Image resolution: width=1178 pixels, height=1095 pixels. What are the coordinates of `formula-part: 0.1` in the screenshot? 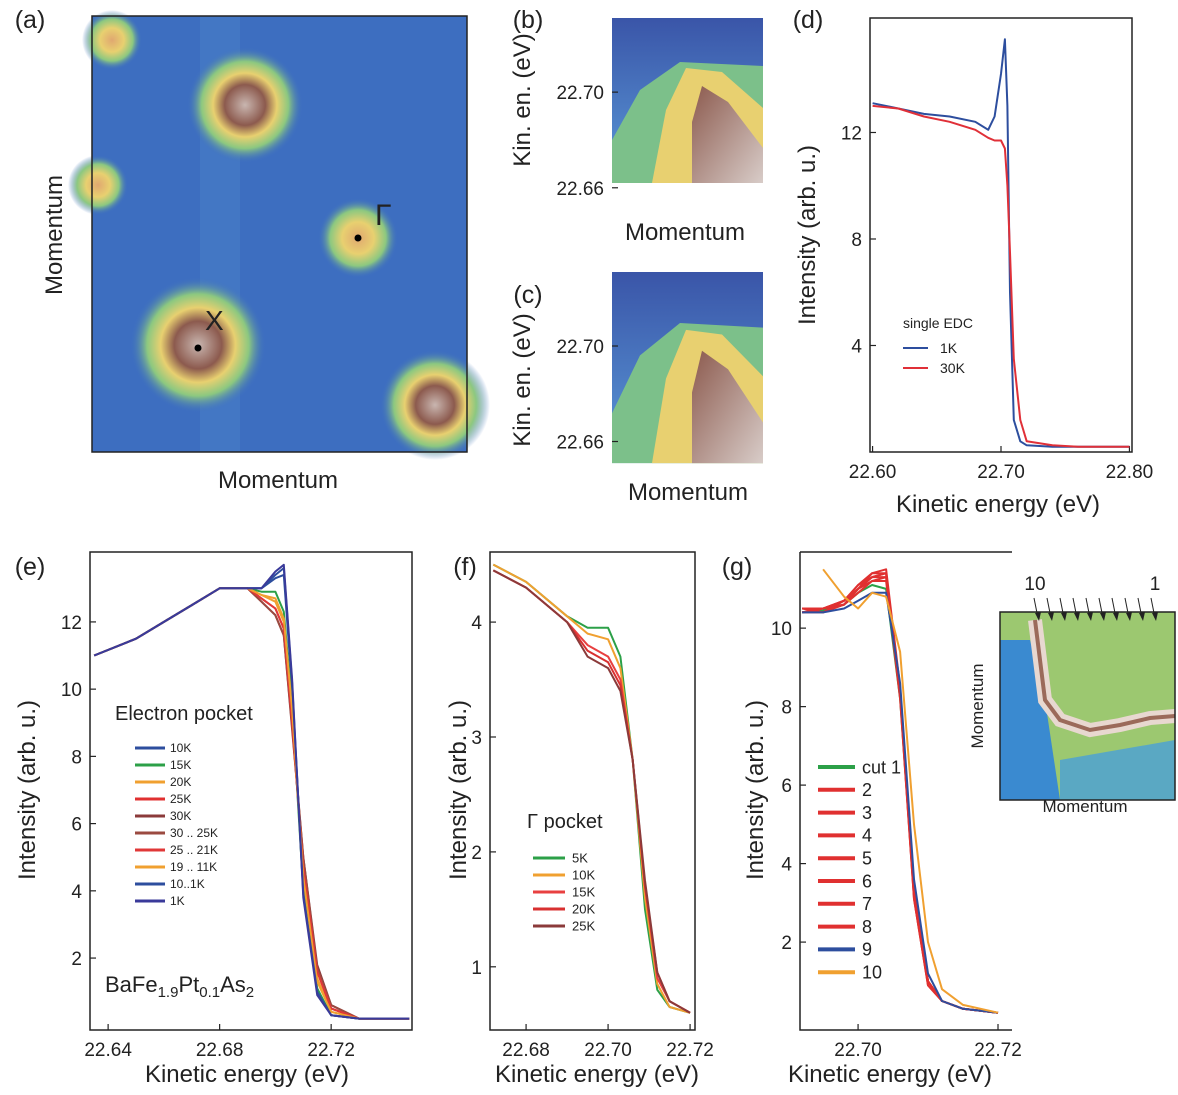 It's located at (209, 992).